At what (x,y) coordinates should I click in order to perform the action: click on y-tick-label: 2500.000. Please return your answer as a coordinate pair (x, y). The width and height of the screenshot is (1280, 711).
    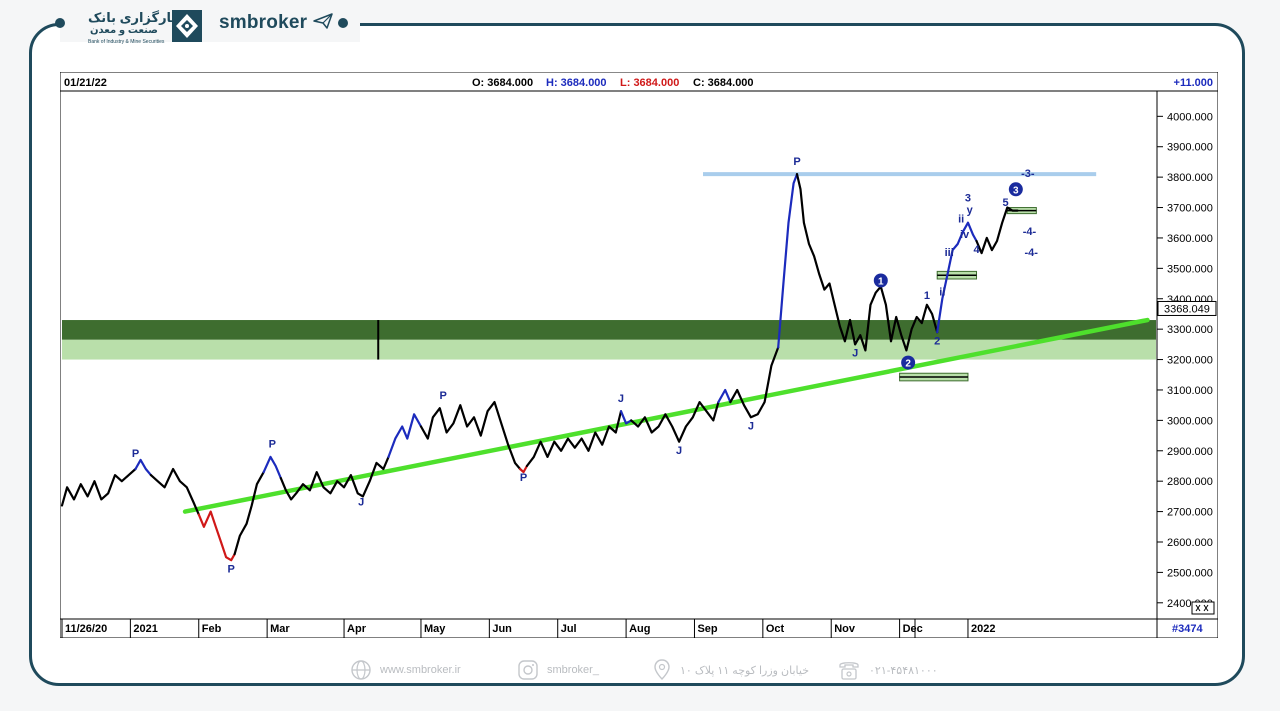
    Looking at the image, I should click on (1190, 573).